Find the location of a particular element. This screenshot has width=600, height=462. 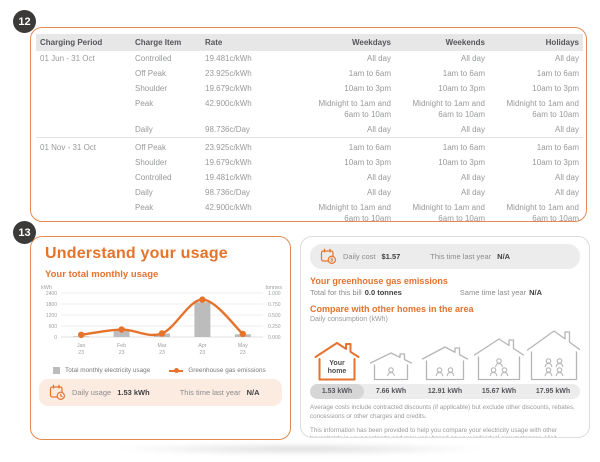

legend-label-emissions: Greenhouse gas emissions is located at coordinates (227, 370).